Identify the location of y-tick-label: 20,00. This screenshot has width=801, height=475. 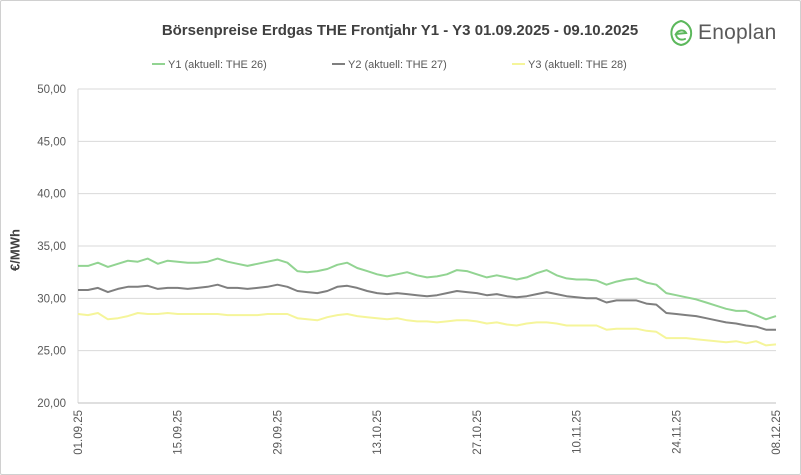
(51, 404).